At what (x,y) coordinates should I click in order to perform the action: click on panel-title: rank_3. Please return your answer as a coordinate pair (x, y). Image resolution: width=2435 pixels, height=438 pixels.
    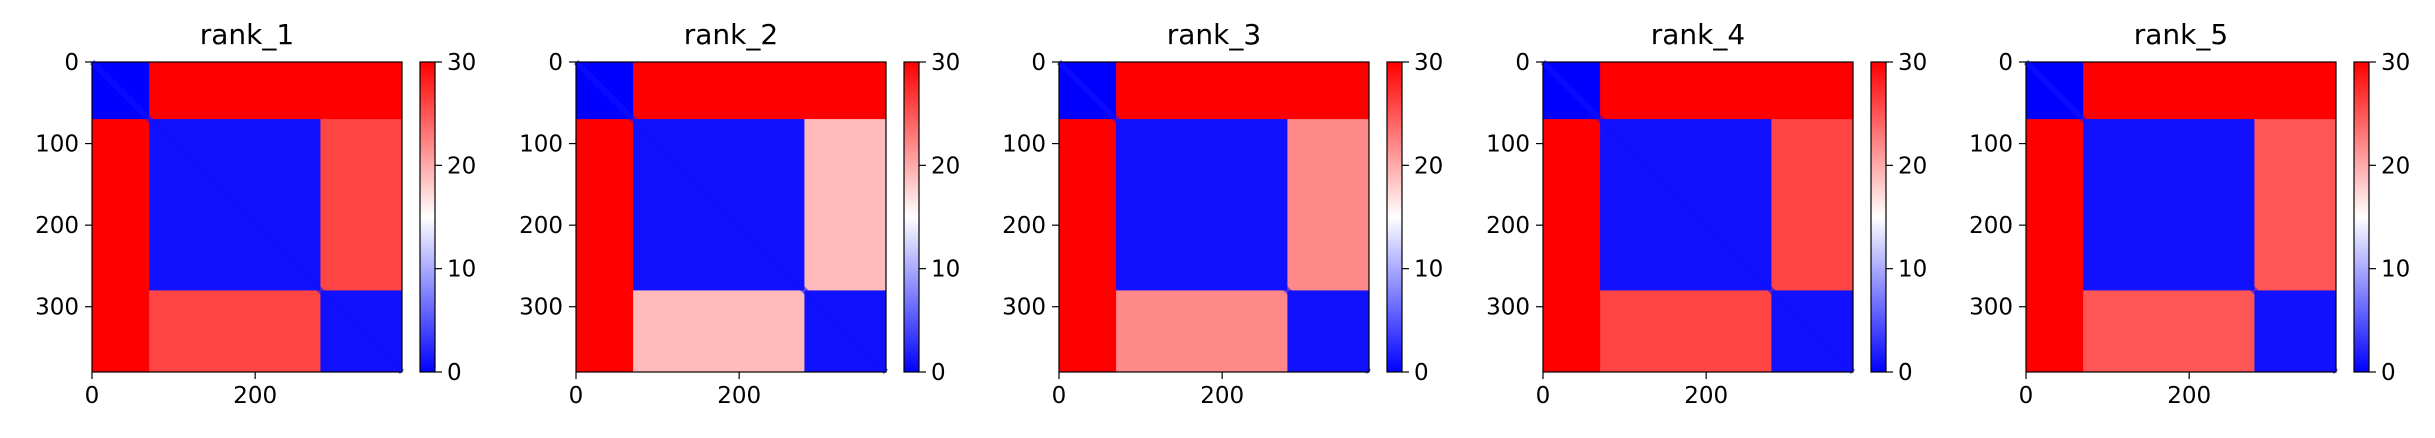
    Looking at the image, I should click on (1214, 34).